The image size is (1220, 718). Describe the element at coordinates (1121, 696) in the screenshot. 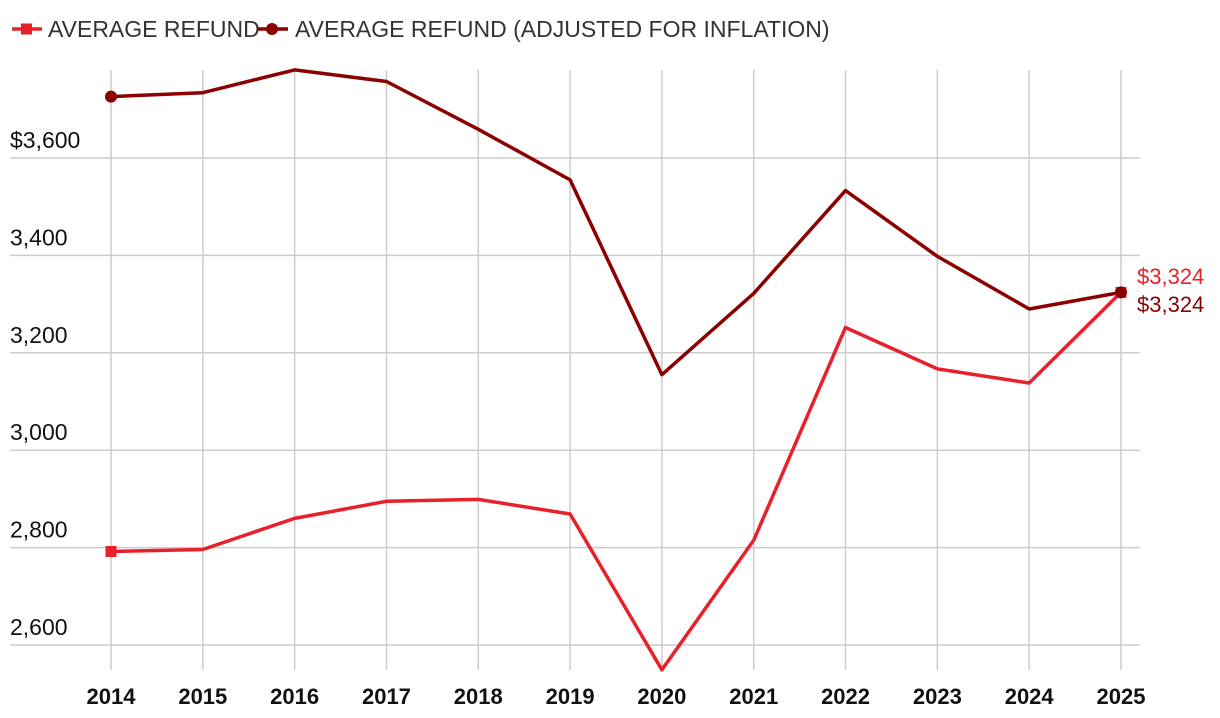

I see `x-tick-label: 2025` at that location.